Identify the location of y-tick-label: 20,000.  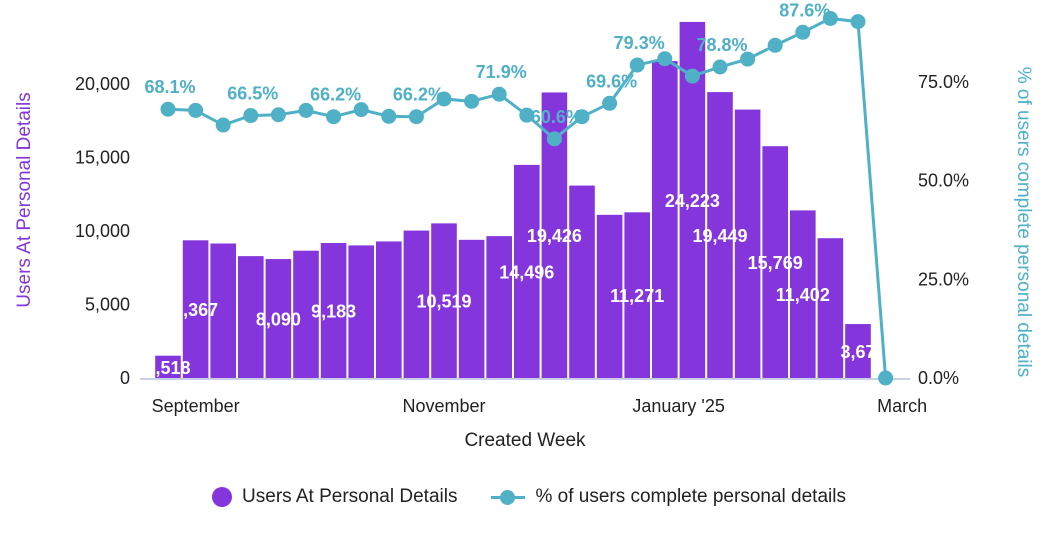
(102, 84).